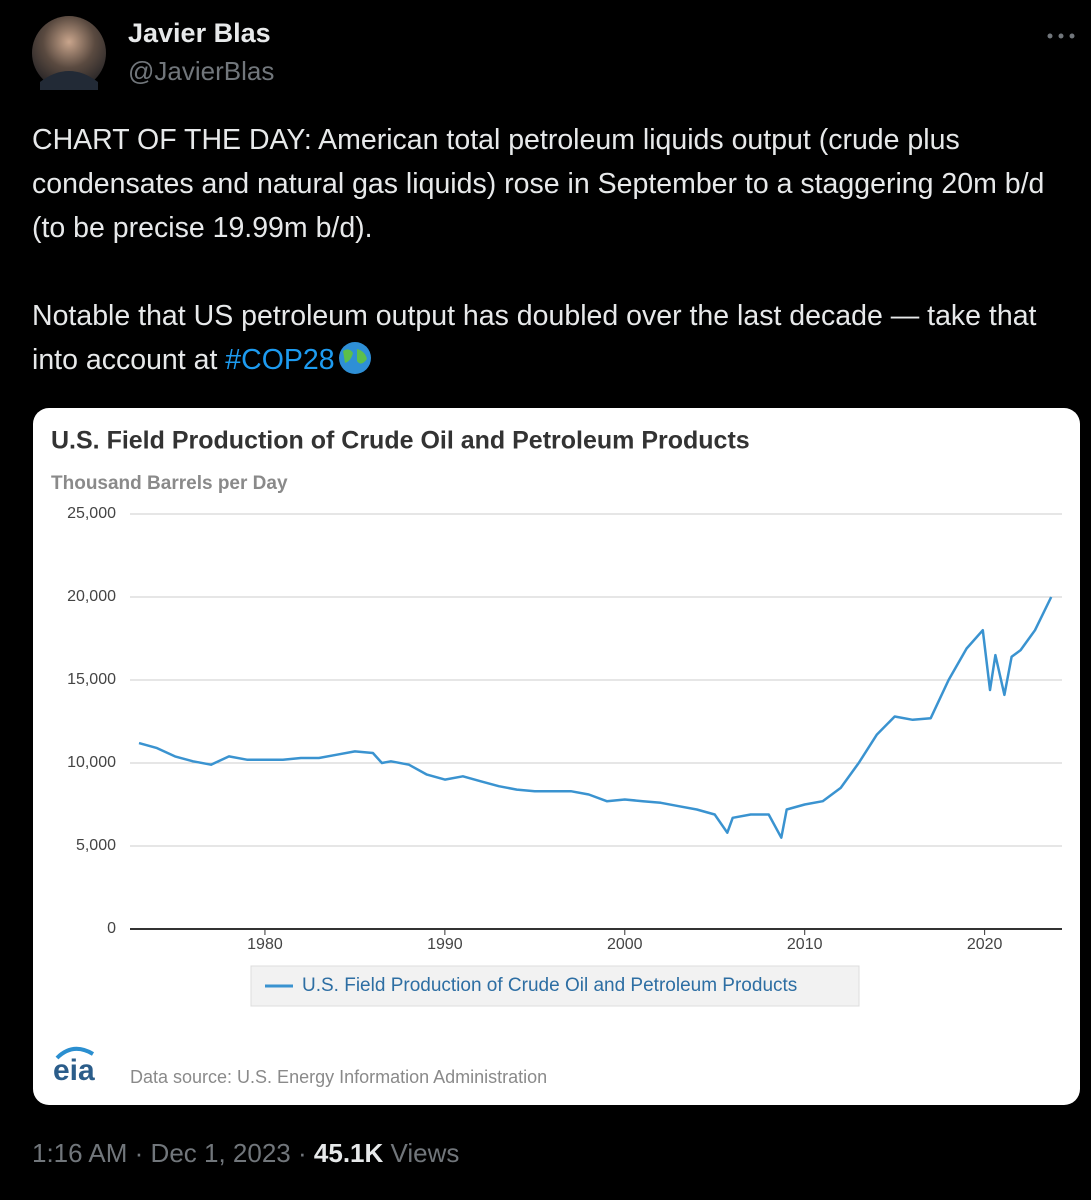 Image resolution: width=1091 pixels, height=1200 pixels. I want to click on cop28-emoji, so click(354, 358).